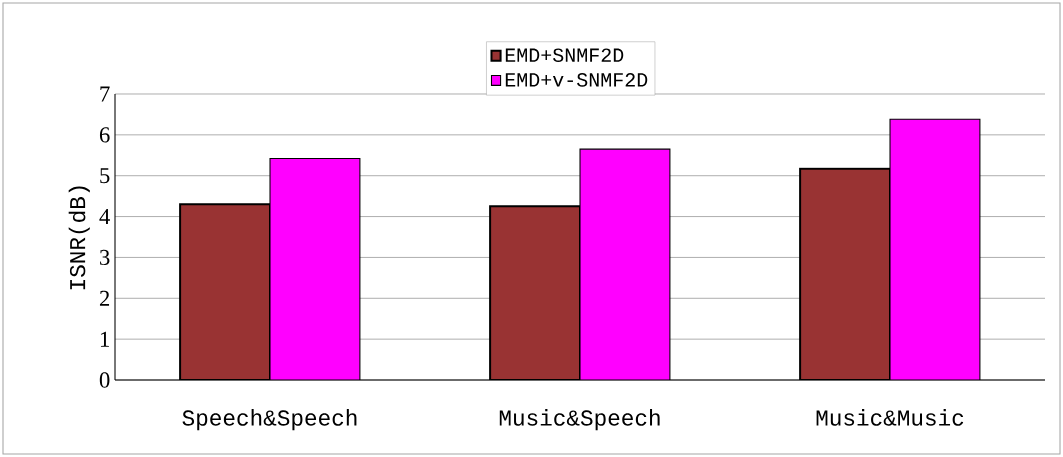 The image size is (1063, 457). I want to click on y-tick-label: 5, so click(105, 176).